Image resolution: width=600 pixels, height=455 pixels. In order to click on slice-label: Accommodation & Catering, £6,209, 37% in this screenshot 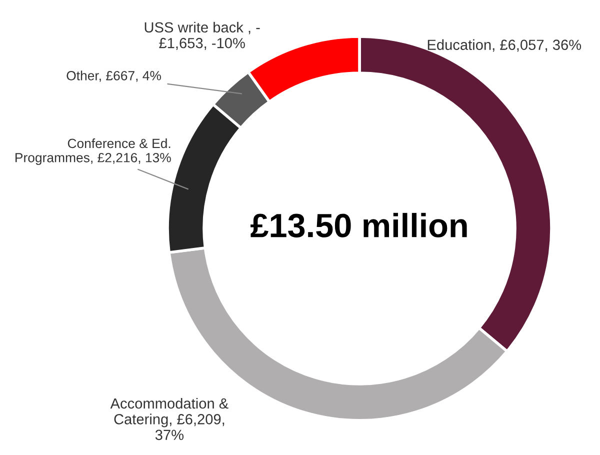, I will do `click(169, 419)`.